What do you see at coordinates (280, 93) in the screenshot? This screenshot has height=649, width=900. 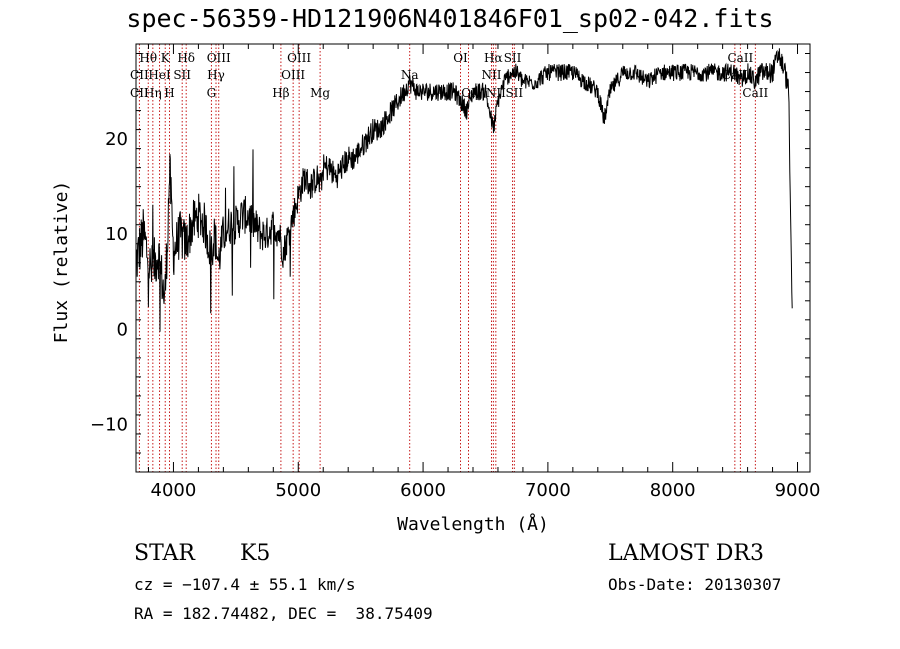 I see `line-label: Hβ` at bounding box center [280, 93].